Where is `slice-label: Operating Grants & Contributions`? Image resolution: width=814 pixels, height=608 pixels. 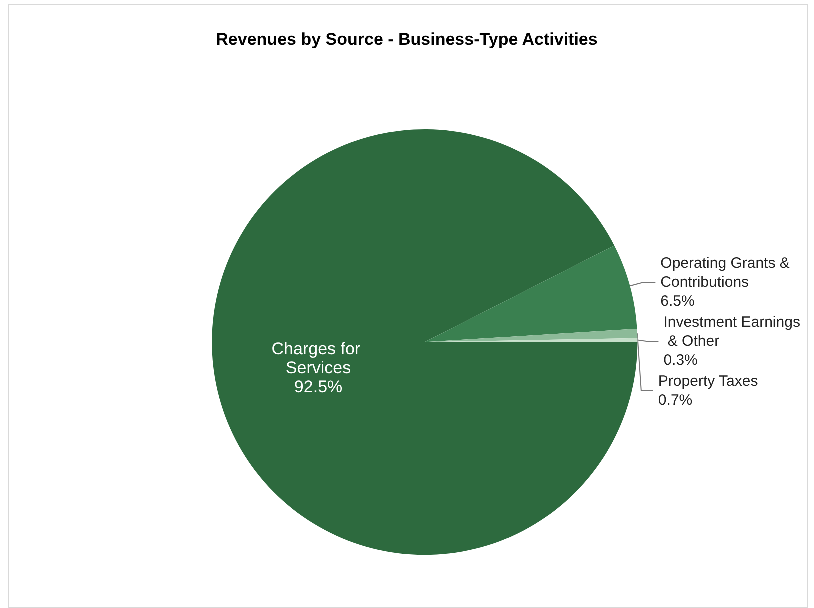
slice-label: Operating Grants & Contributions is located at coordinates (727, 272).